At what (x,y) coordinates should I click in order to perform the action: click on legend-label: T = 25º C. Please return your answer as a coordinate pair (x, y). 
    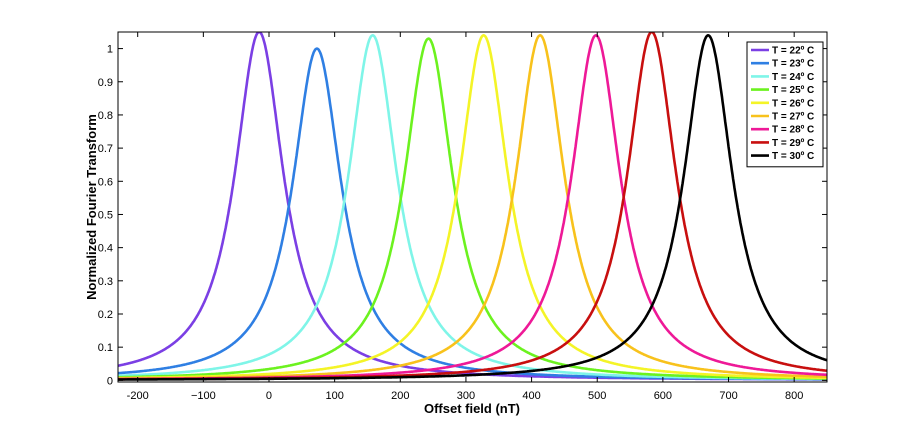
    Looking at the image, I should click on (793, 90).